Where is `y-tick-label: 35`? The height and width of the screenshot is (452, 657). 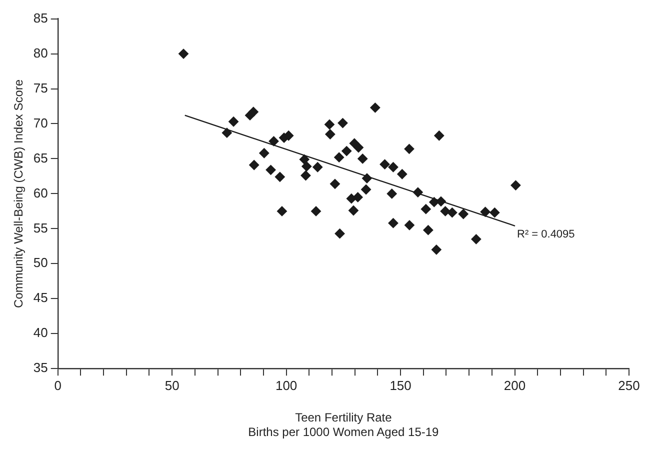
y-tick-label: 35 is located at coordinates (40, 368).